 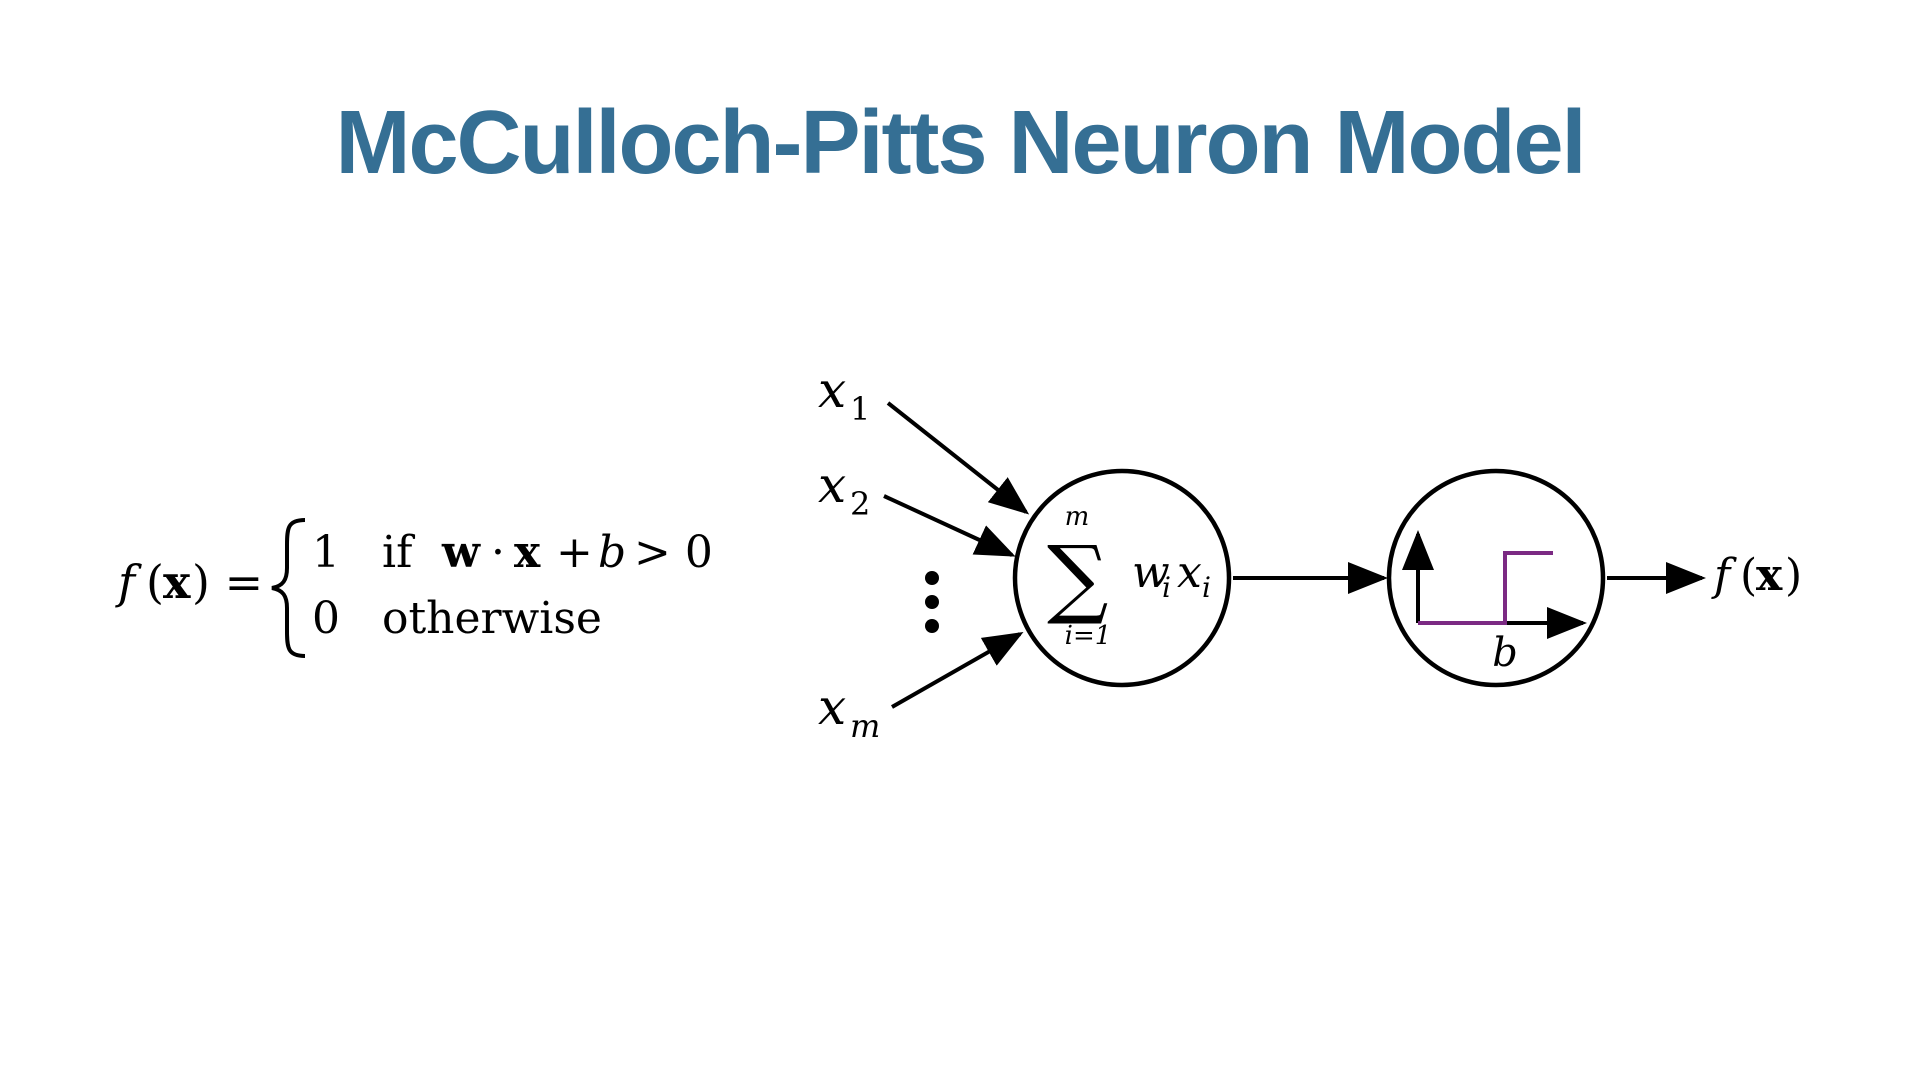 What do you see at coordinates (155, 582) in the screenshot?
I see `equation-lparen: (` at bounding box center [155, 582].